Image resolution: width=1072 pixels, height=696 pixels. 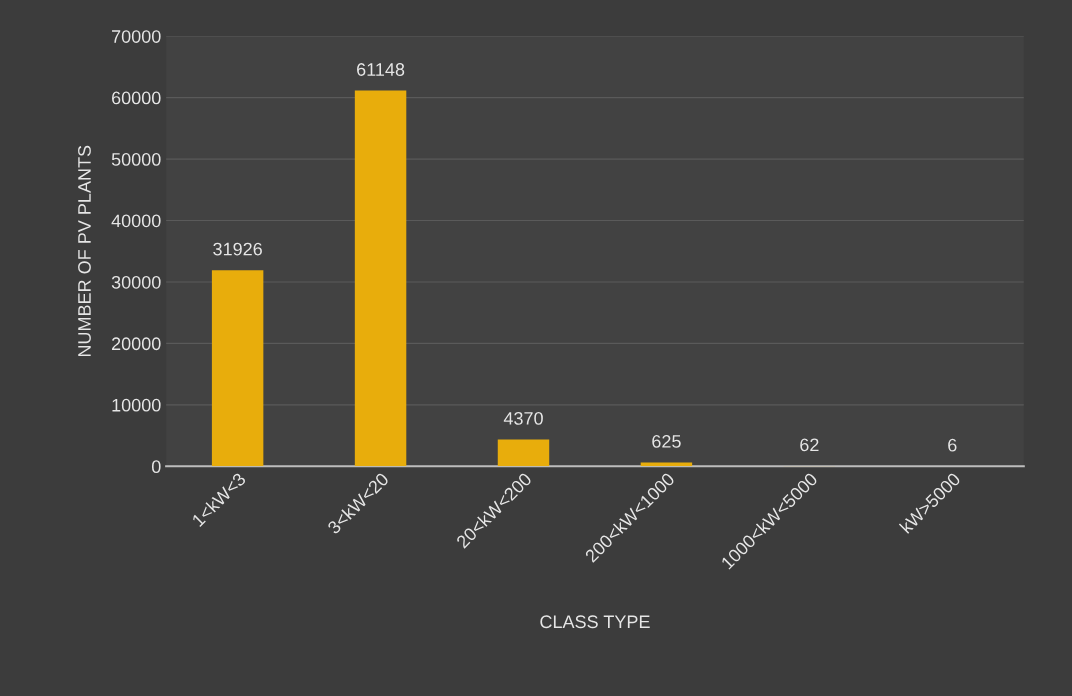 What do you see at coordinates (136, 98) in the screenshot?
I see `y-tick-label: 60000` at bounding box center [136, 98].